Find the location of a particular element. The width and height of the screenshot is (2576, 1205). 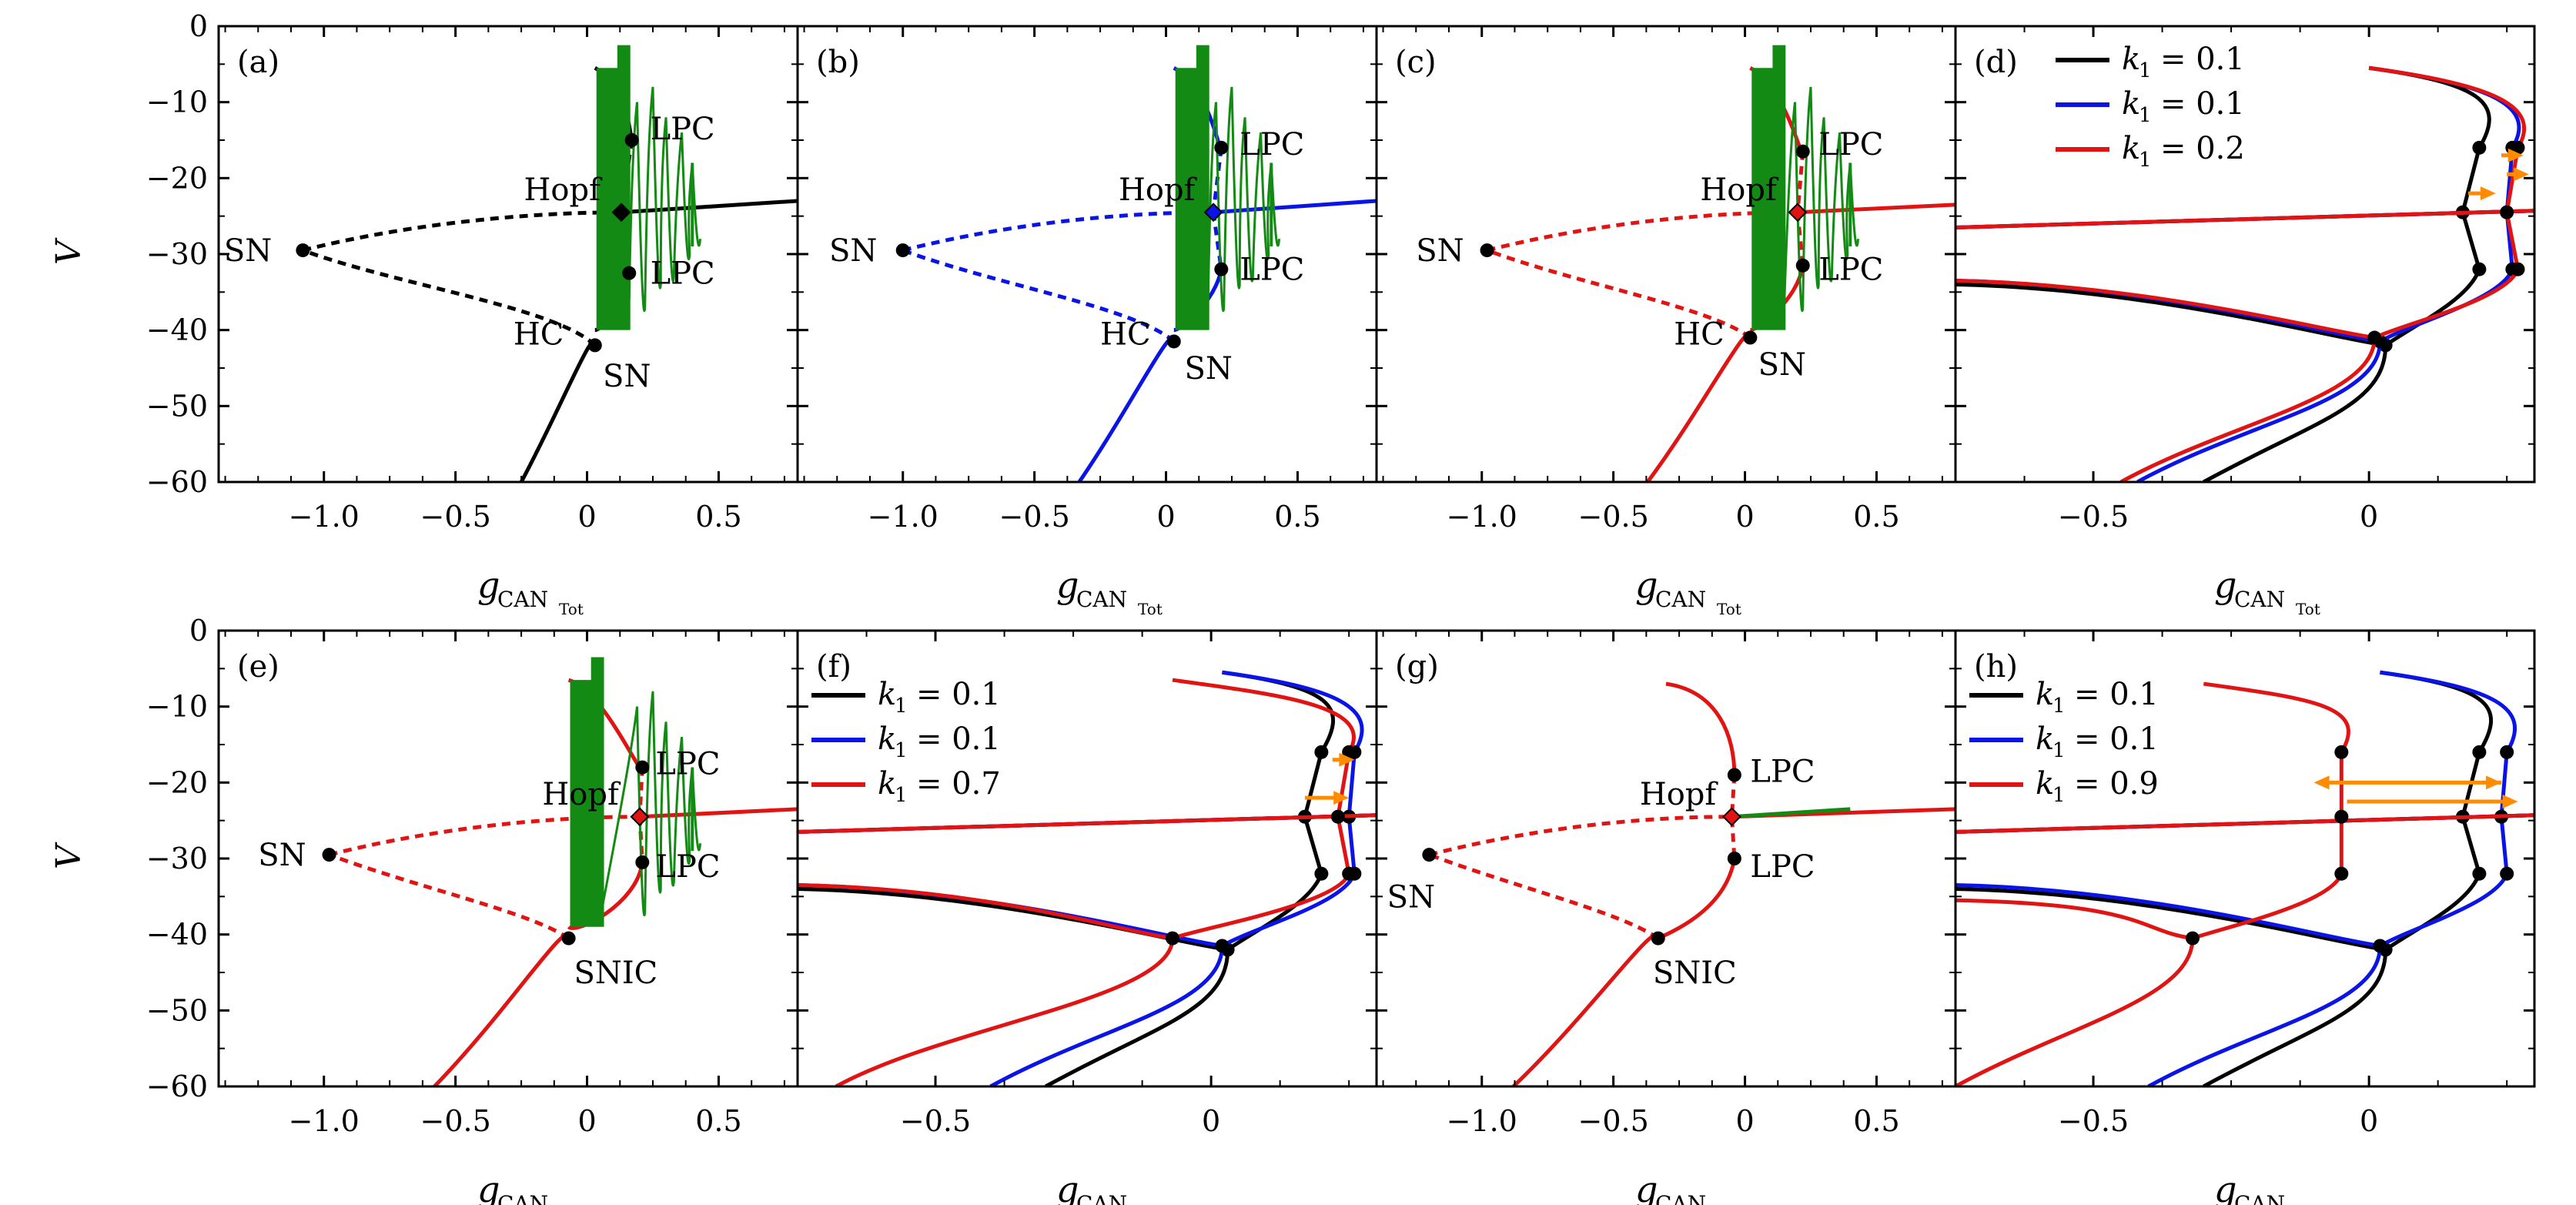

panel-label: (h) is located at coordinates (1996, 667).